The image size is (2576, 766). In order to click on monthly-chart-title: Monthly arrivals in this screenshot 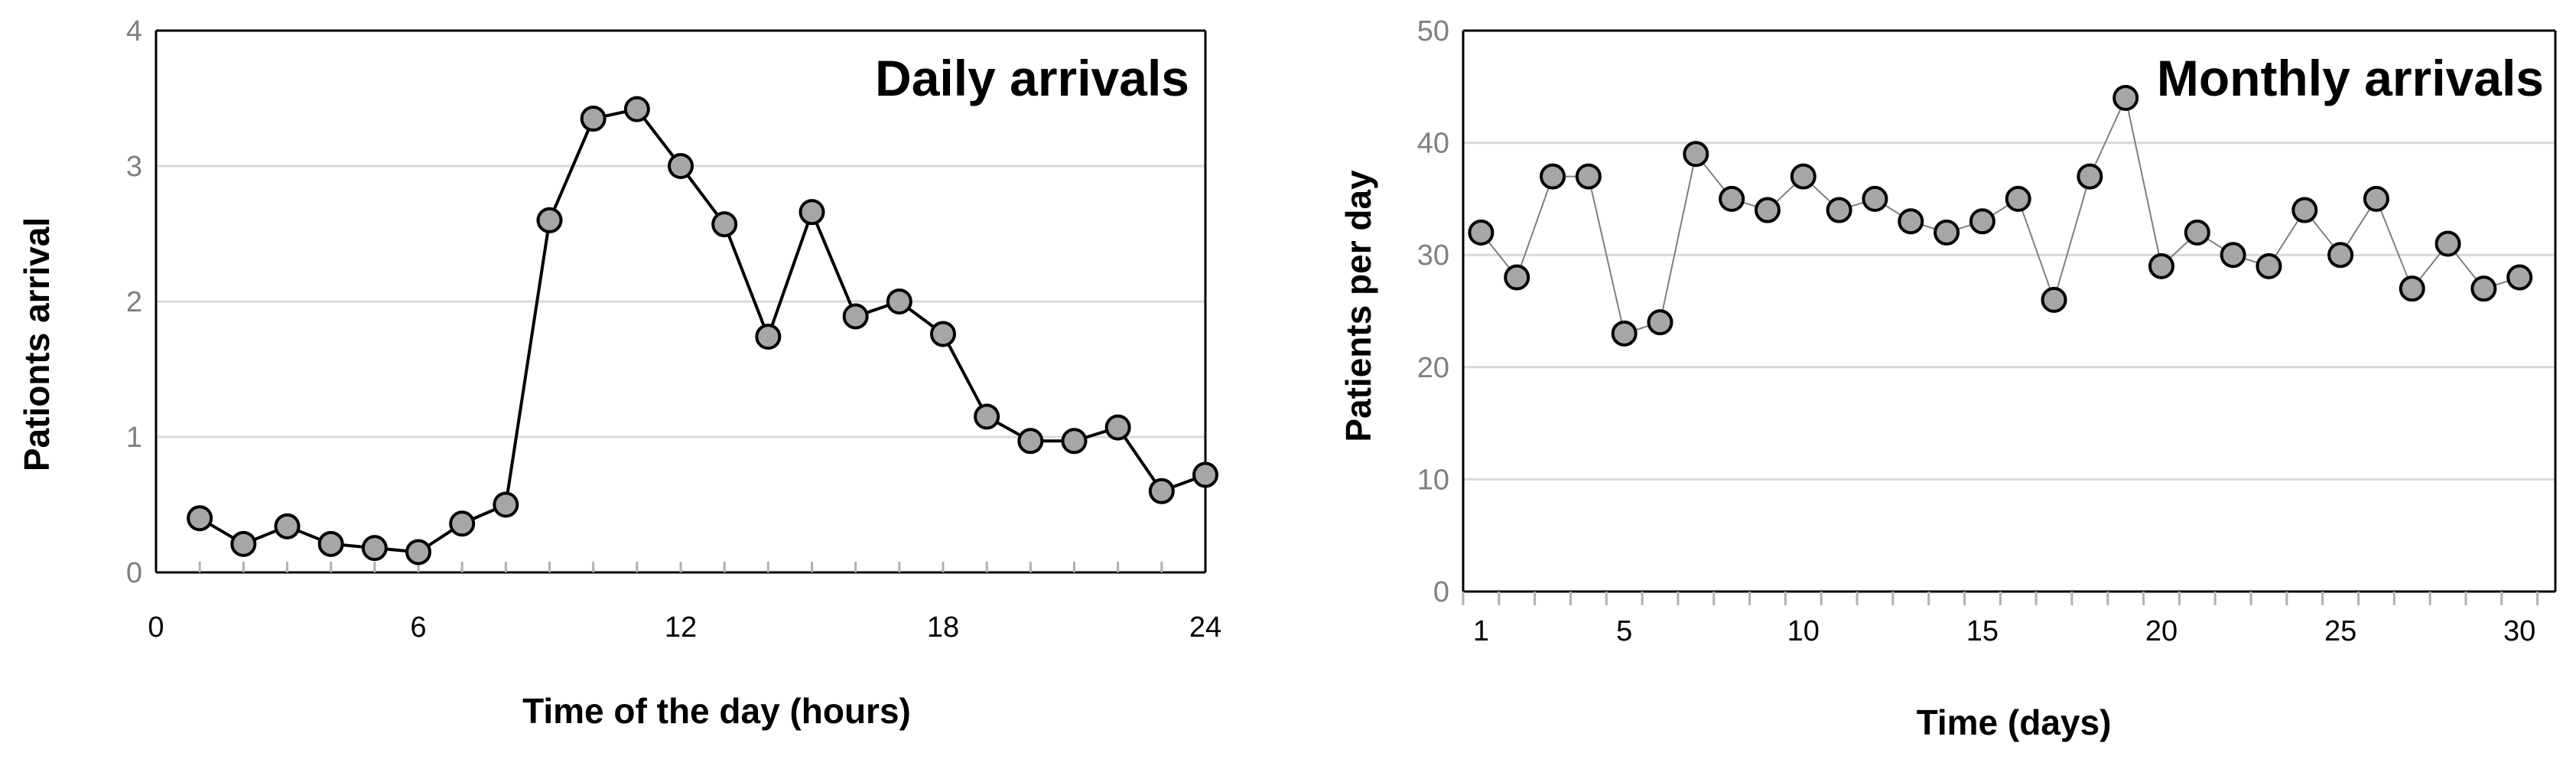, I will do `click(2350, 78)`.